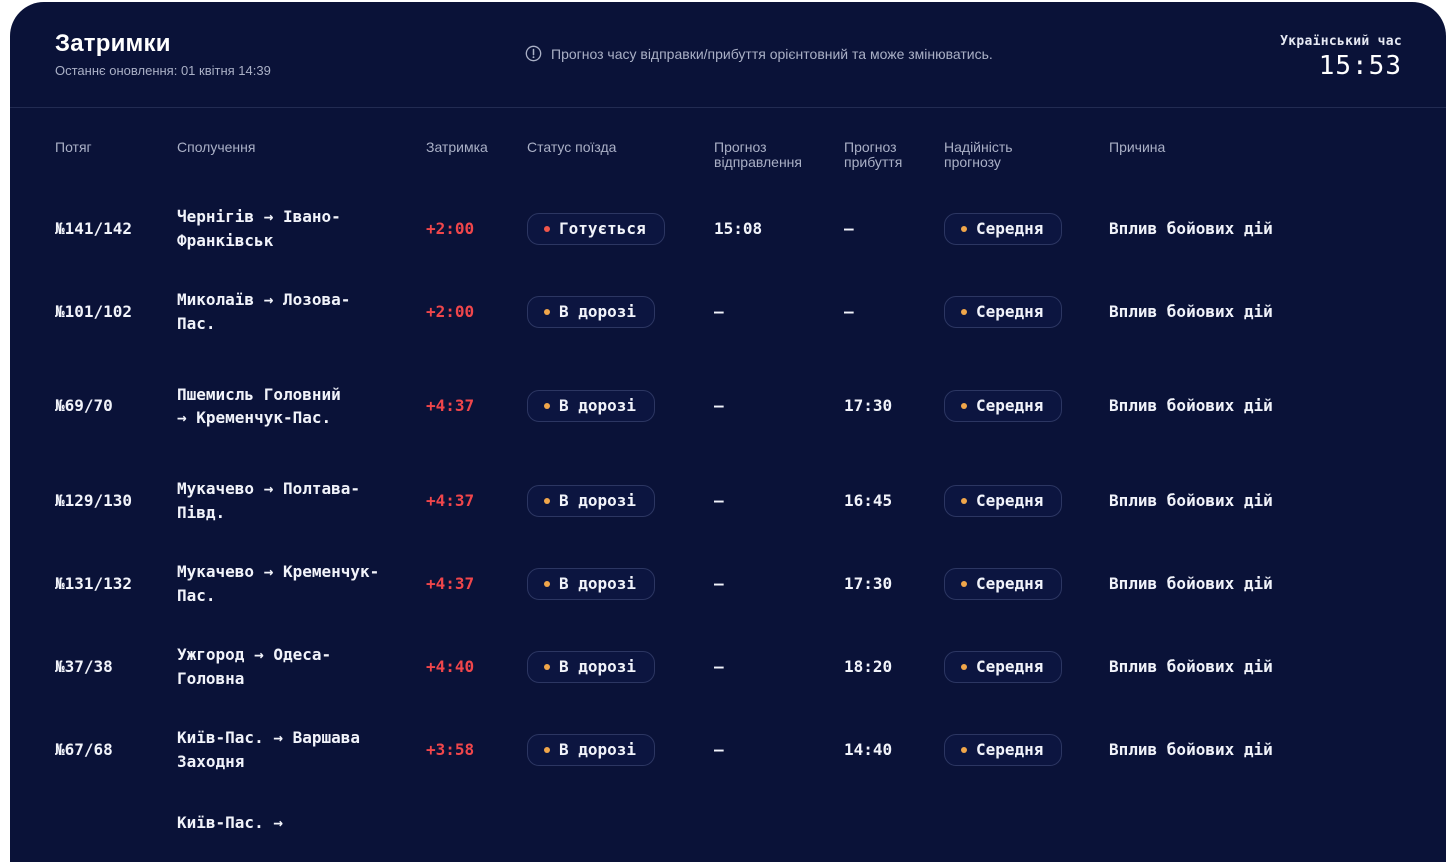  I want to click on arrival-forecast: 16:45, so click(868, 500).